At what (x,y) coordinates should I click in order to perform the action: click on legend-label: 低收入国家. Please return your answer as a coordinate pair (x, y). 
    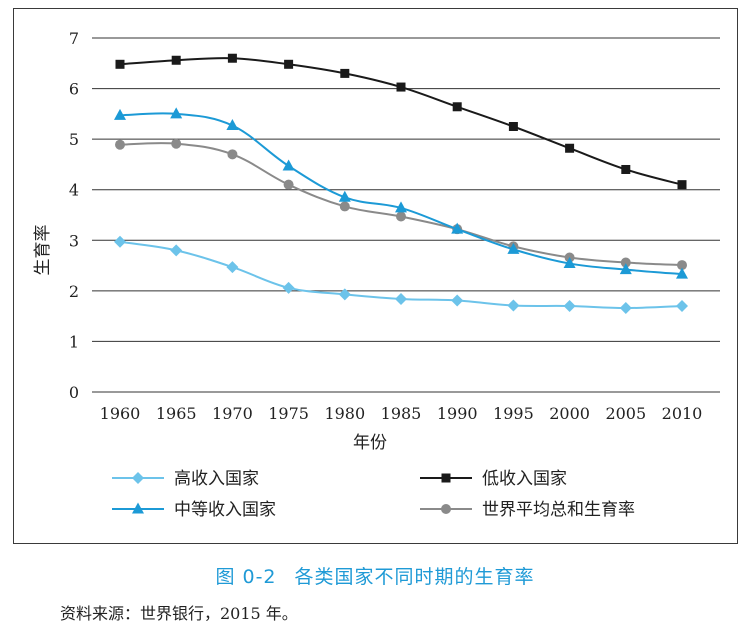
    Looking at the image, I should click on (524, 479).